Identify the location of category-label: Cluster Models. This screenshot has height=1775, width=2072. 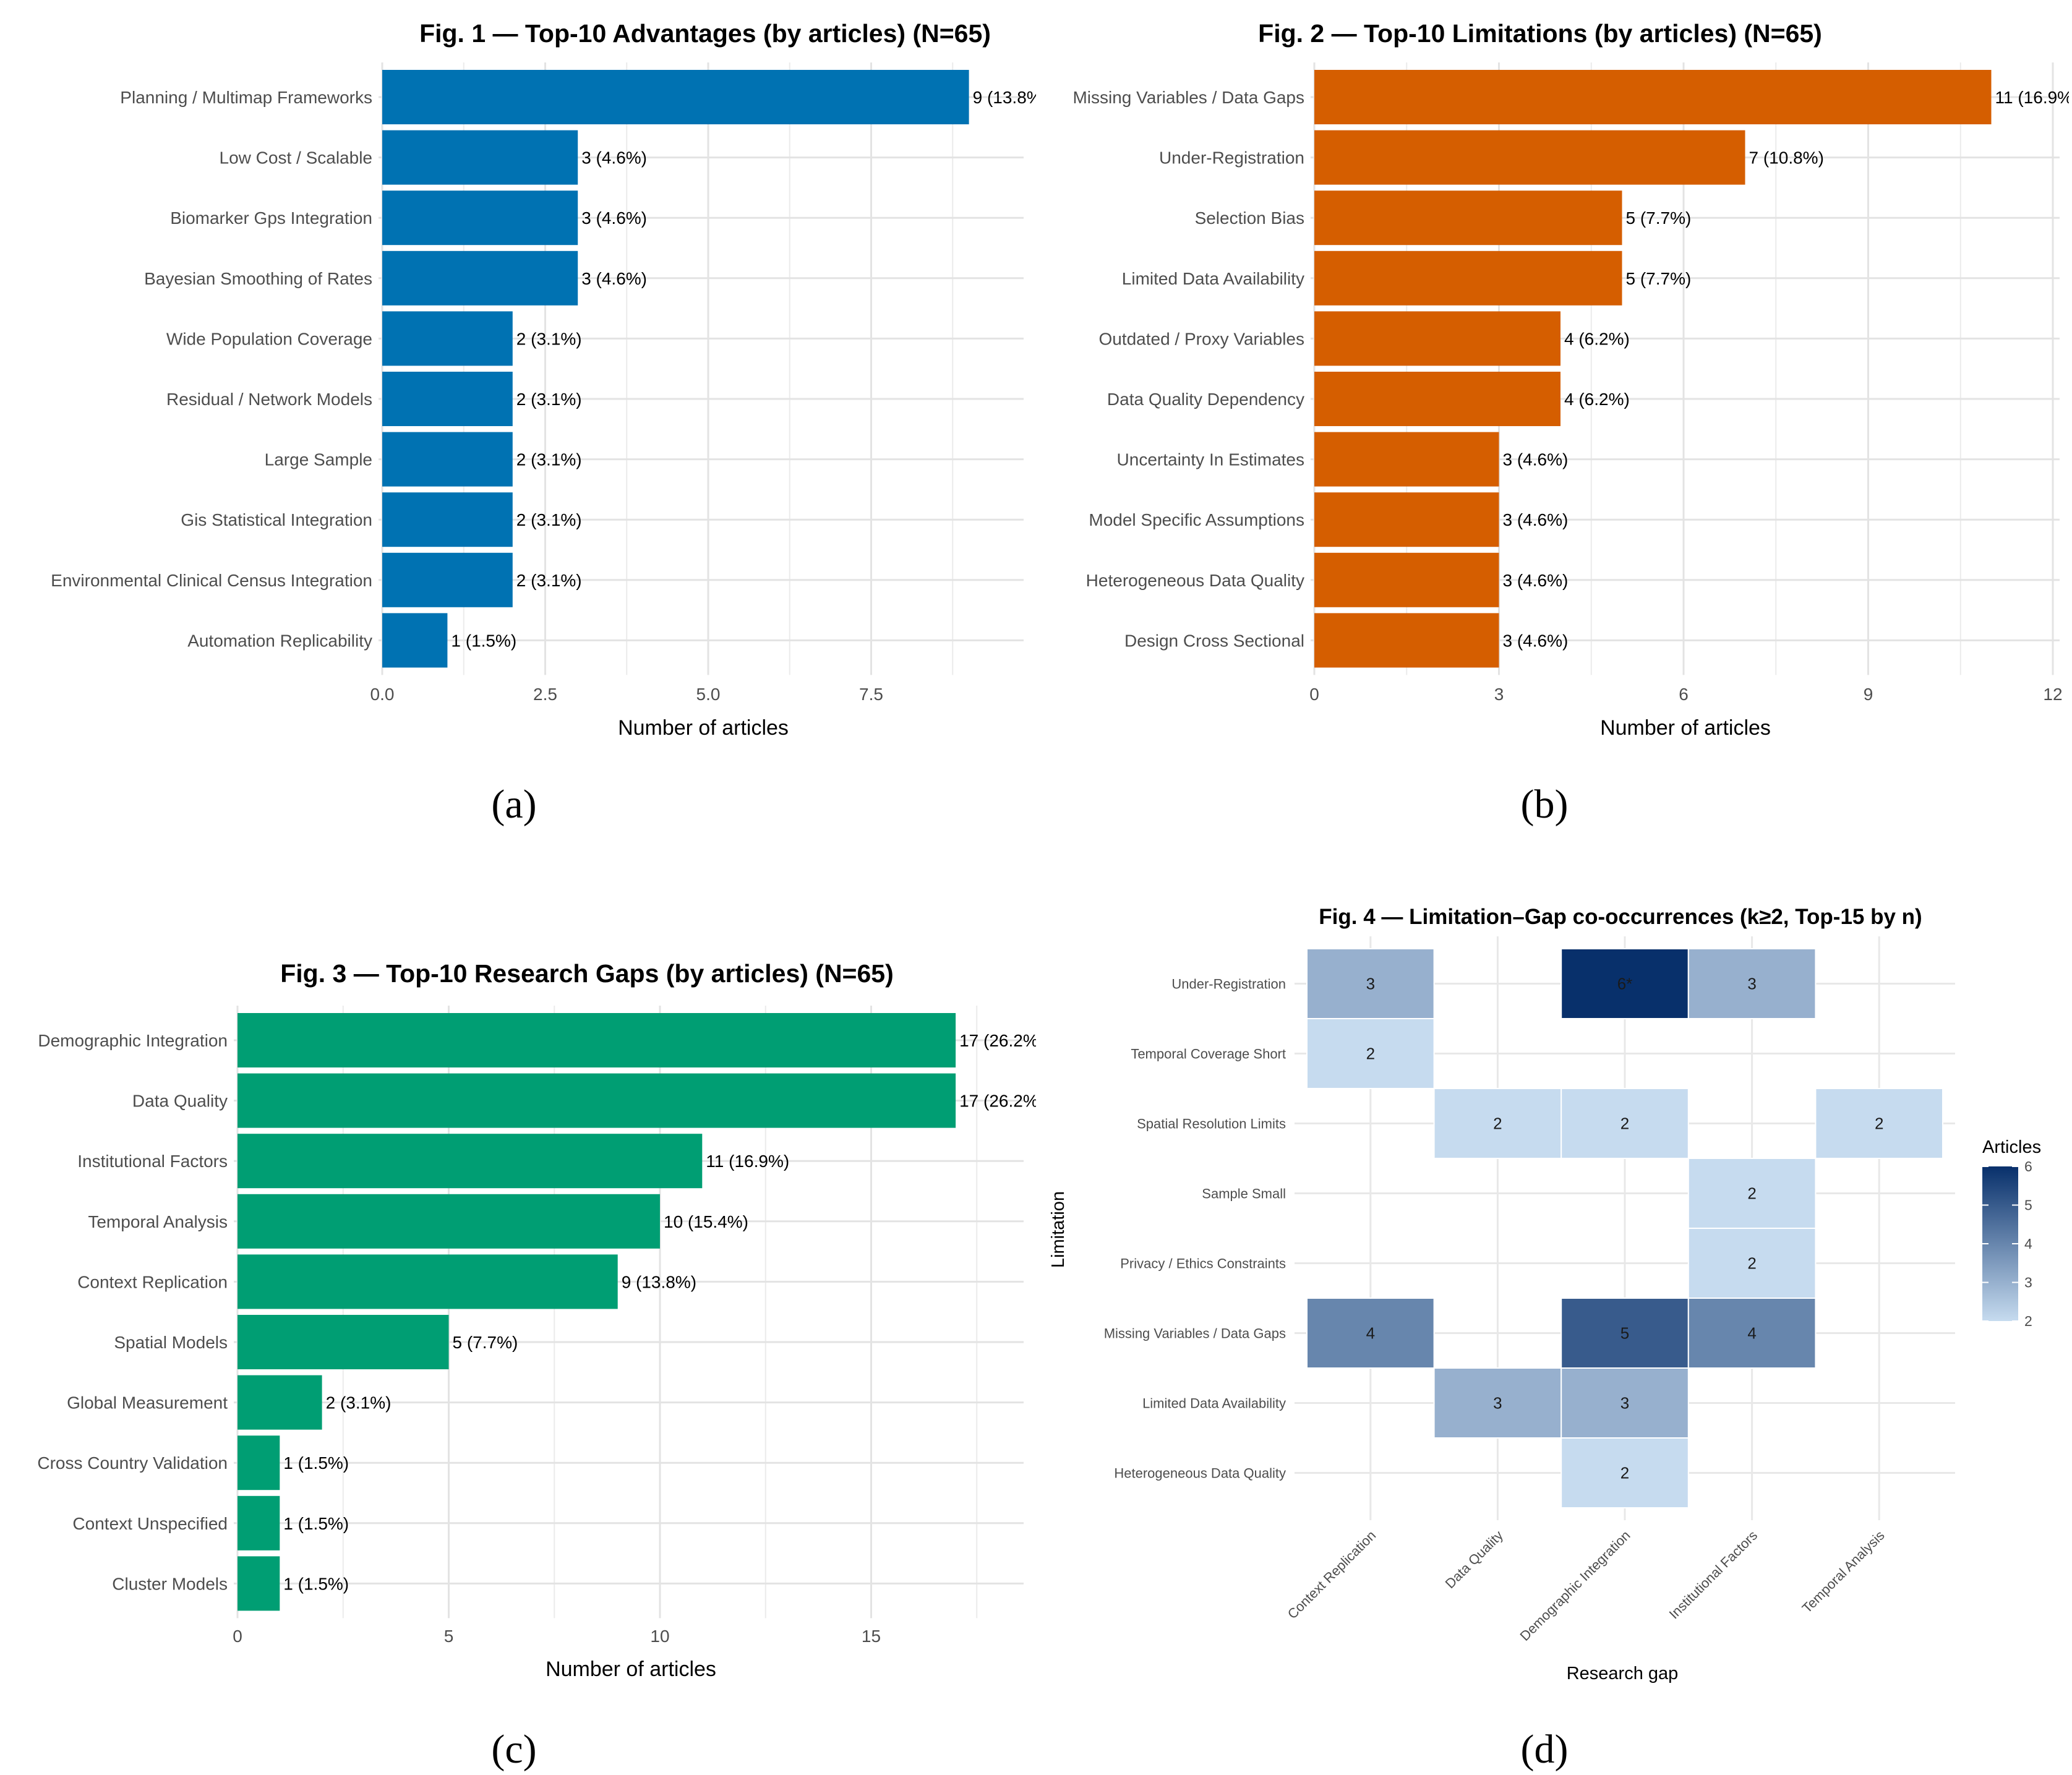
(170, 1584).